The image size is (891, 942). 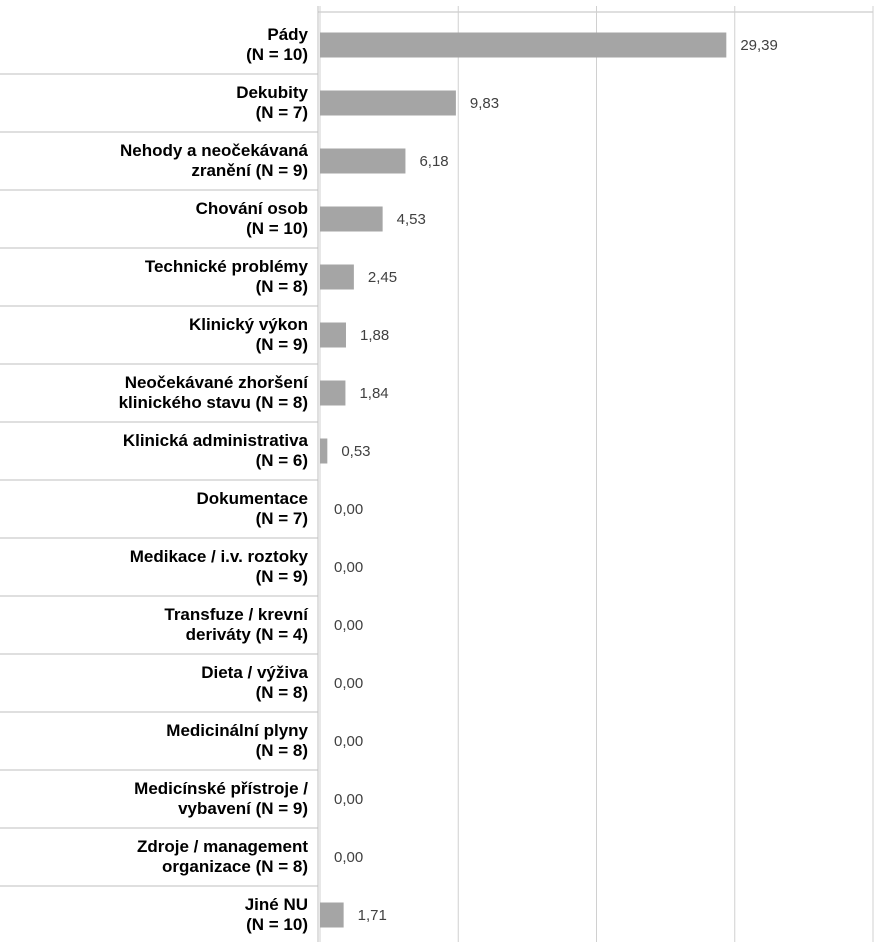 What do you see at coordinates (226, 276) in the screenshot?
I see `category-label: Technické problémy (N = 8)` at bounding box center [226, 276].